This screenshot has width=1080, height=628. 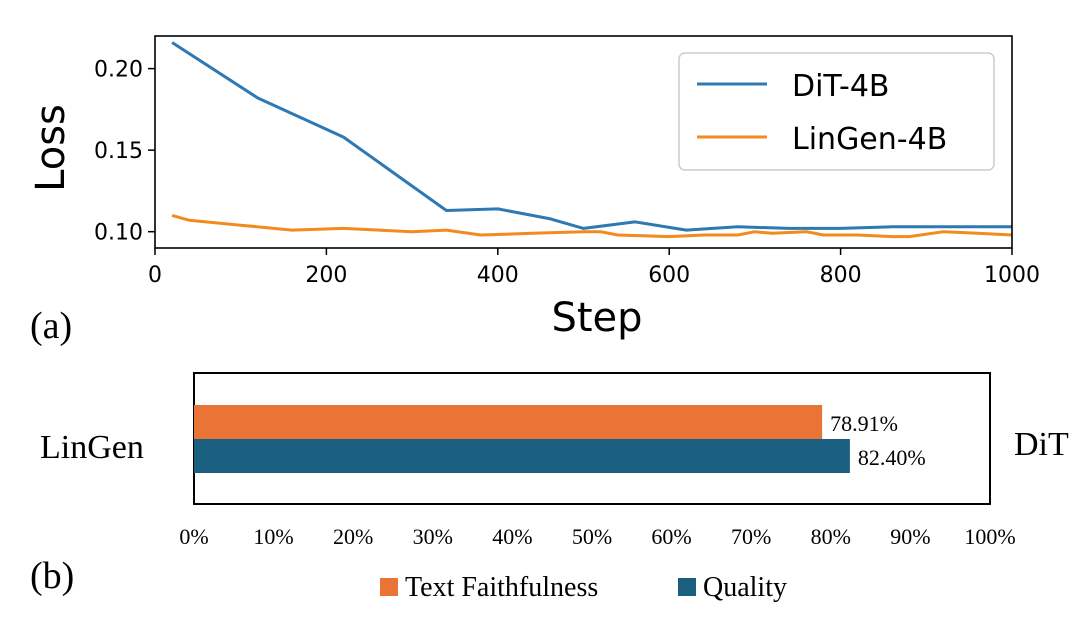 I want to click on x-tick-label: 400, so click(x=498, y=275).